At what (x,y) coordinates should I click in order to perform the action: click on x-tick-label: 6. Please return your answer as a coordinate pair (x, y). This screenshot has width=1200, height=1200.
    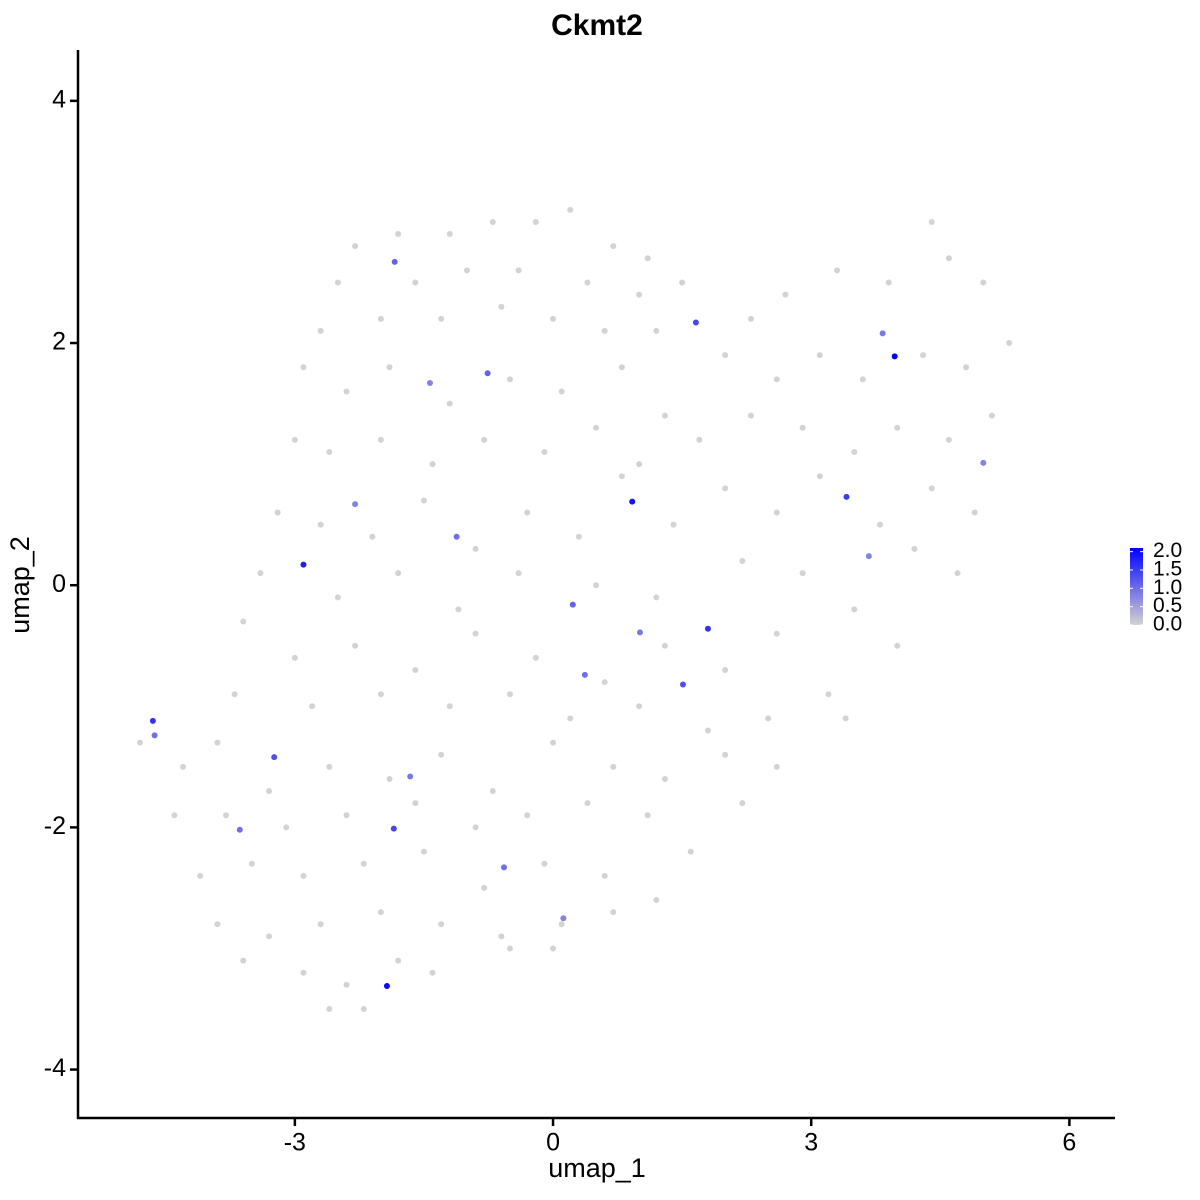
    Looking at the image, I should click on (1069, 1143).